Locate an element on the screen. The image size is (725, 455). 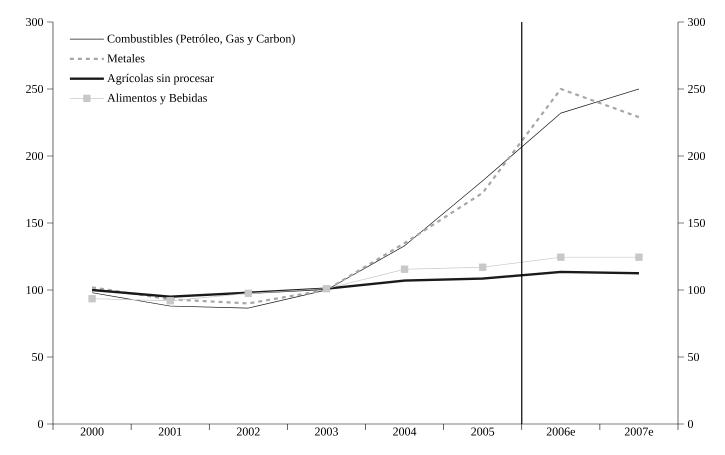
y-tick-label: 50 is located at coordinates (38, 357).